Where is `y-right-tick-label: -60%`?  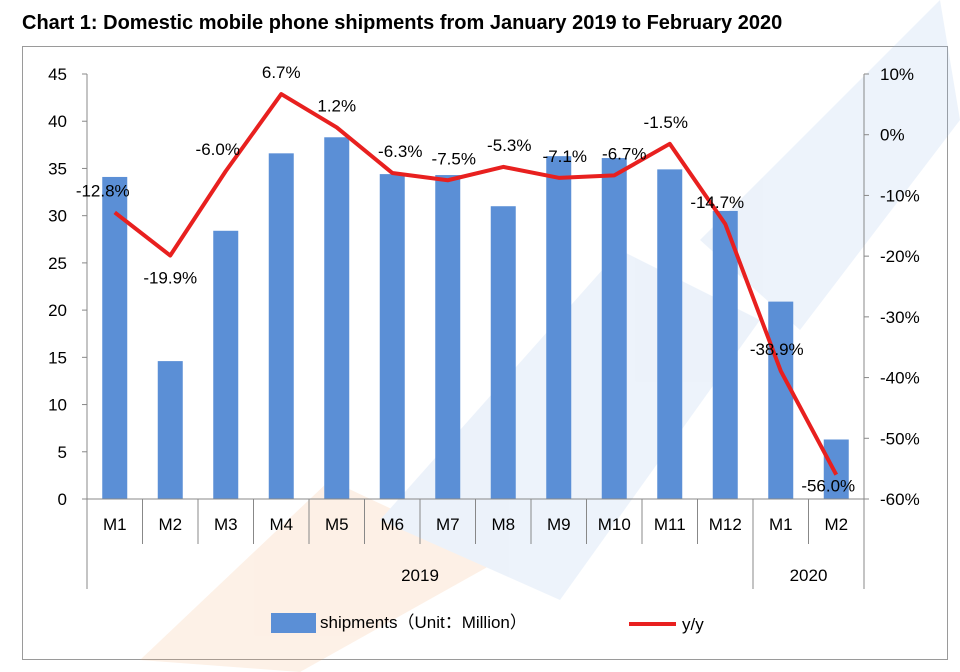
y-right-tick-label: -60% is located at coordinates (900, 499).